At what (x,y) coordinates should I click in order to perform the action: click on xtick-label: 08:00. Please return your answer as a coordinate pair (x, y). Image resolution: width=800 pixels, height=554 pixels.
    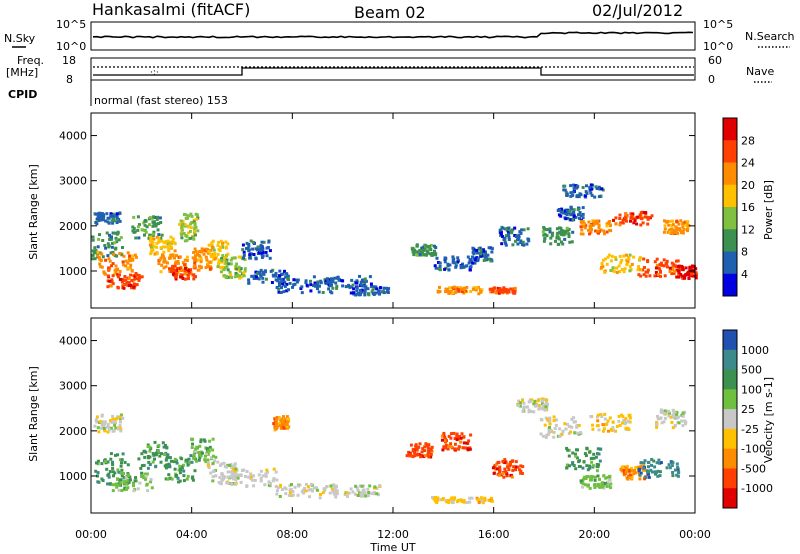
    Looking at the image, I should click on (292, 534).